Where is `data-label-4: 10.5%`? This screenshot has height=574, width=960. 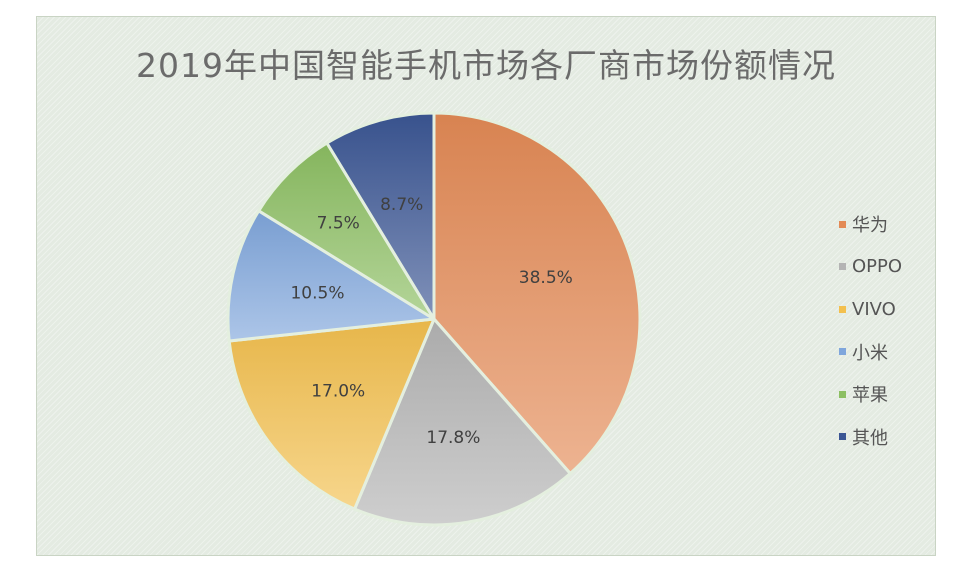
data-label-4: 10.5% is located at coordinates (317, 294).